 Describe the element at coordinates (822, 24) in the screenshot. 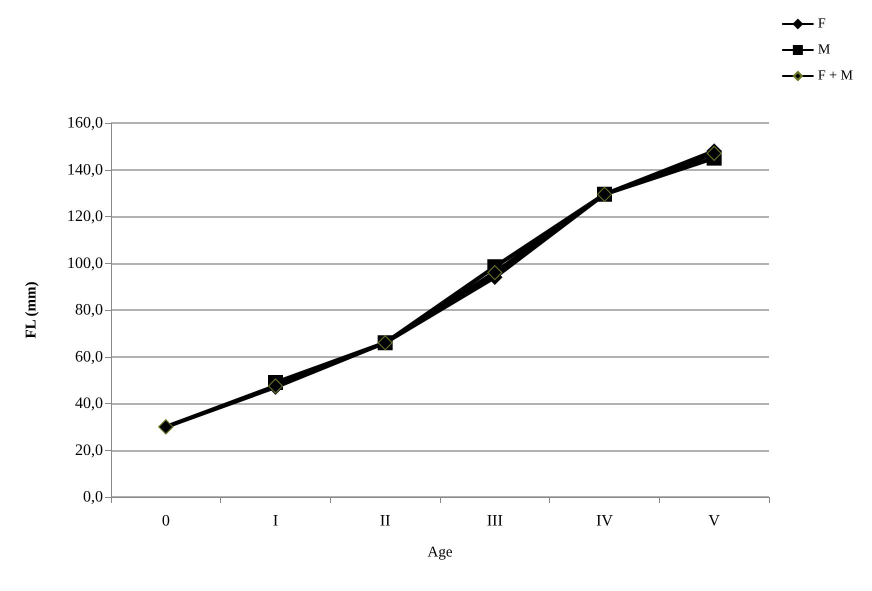

I see `legend-label: F` at that location.